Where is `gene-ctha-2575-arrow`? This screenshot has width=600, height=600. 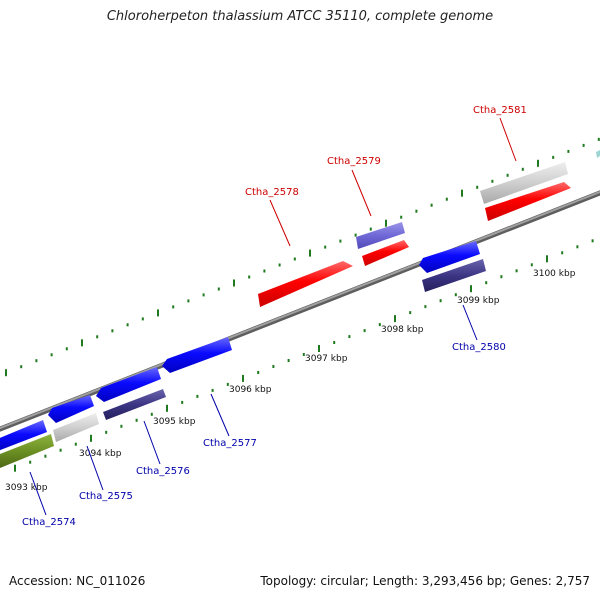
gene-ctha-2575-arrow is located at coordinates (71, 409).